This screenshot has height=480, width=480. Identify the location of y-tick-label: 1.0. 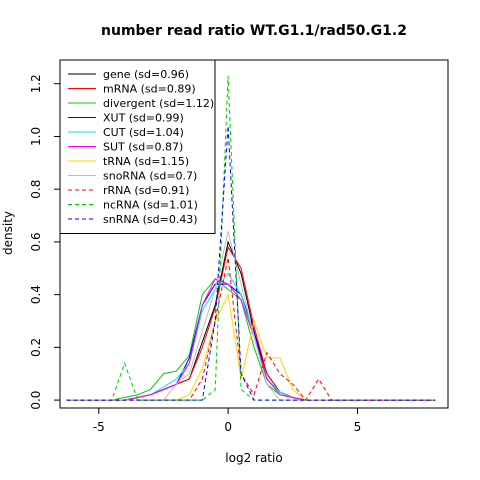
(36, 136).